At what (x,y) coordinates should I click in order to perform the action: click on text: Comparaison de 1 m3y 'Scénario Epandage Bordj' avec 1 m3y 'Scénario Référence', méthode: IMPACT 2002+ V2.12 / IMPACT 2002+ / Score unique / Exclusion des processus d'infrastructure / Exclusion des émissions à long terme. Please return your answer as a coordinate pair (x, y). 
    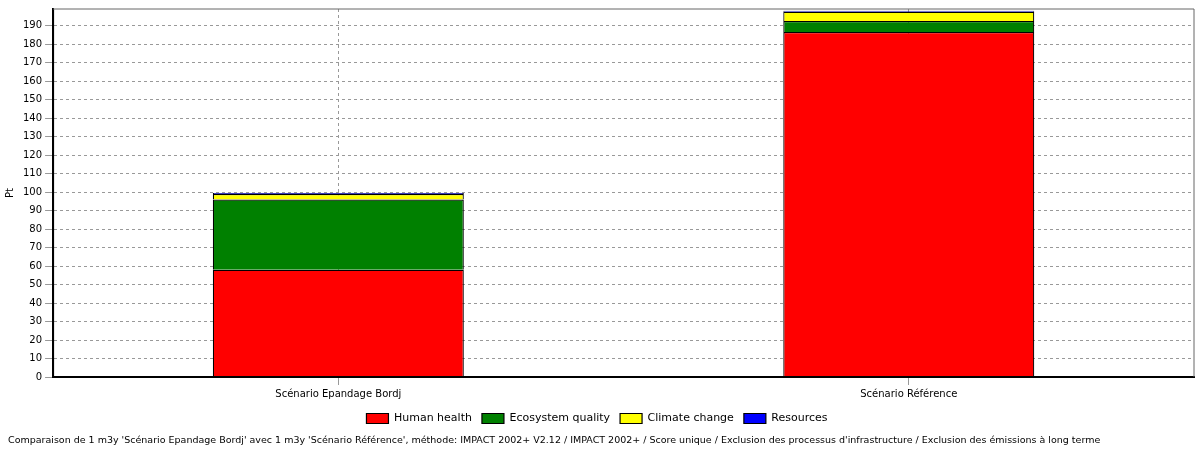
    Looking at the image, I should click on (555, 439).